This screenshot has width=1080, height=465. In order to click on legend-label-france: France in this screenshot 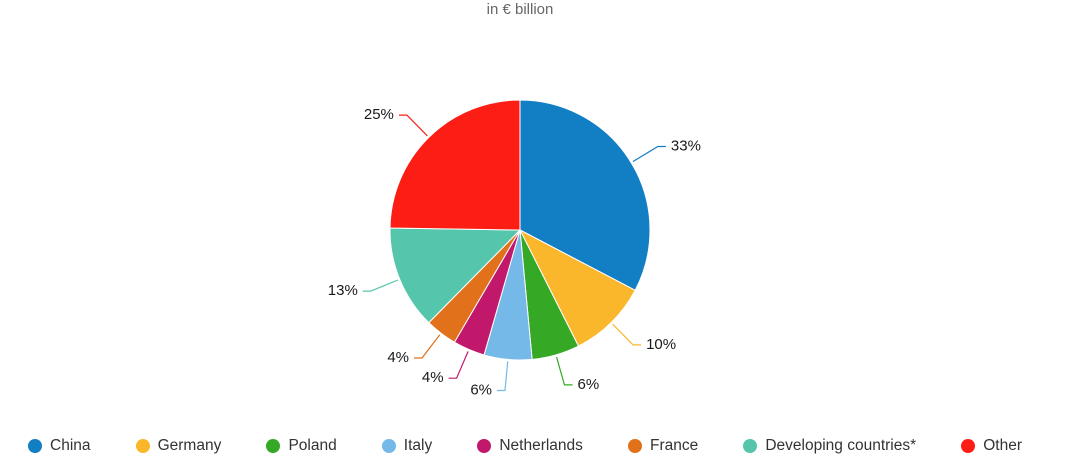, I will do `click(674, 445)`.